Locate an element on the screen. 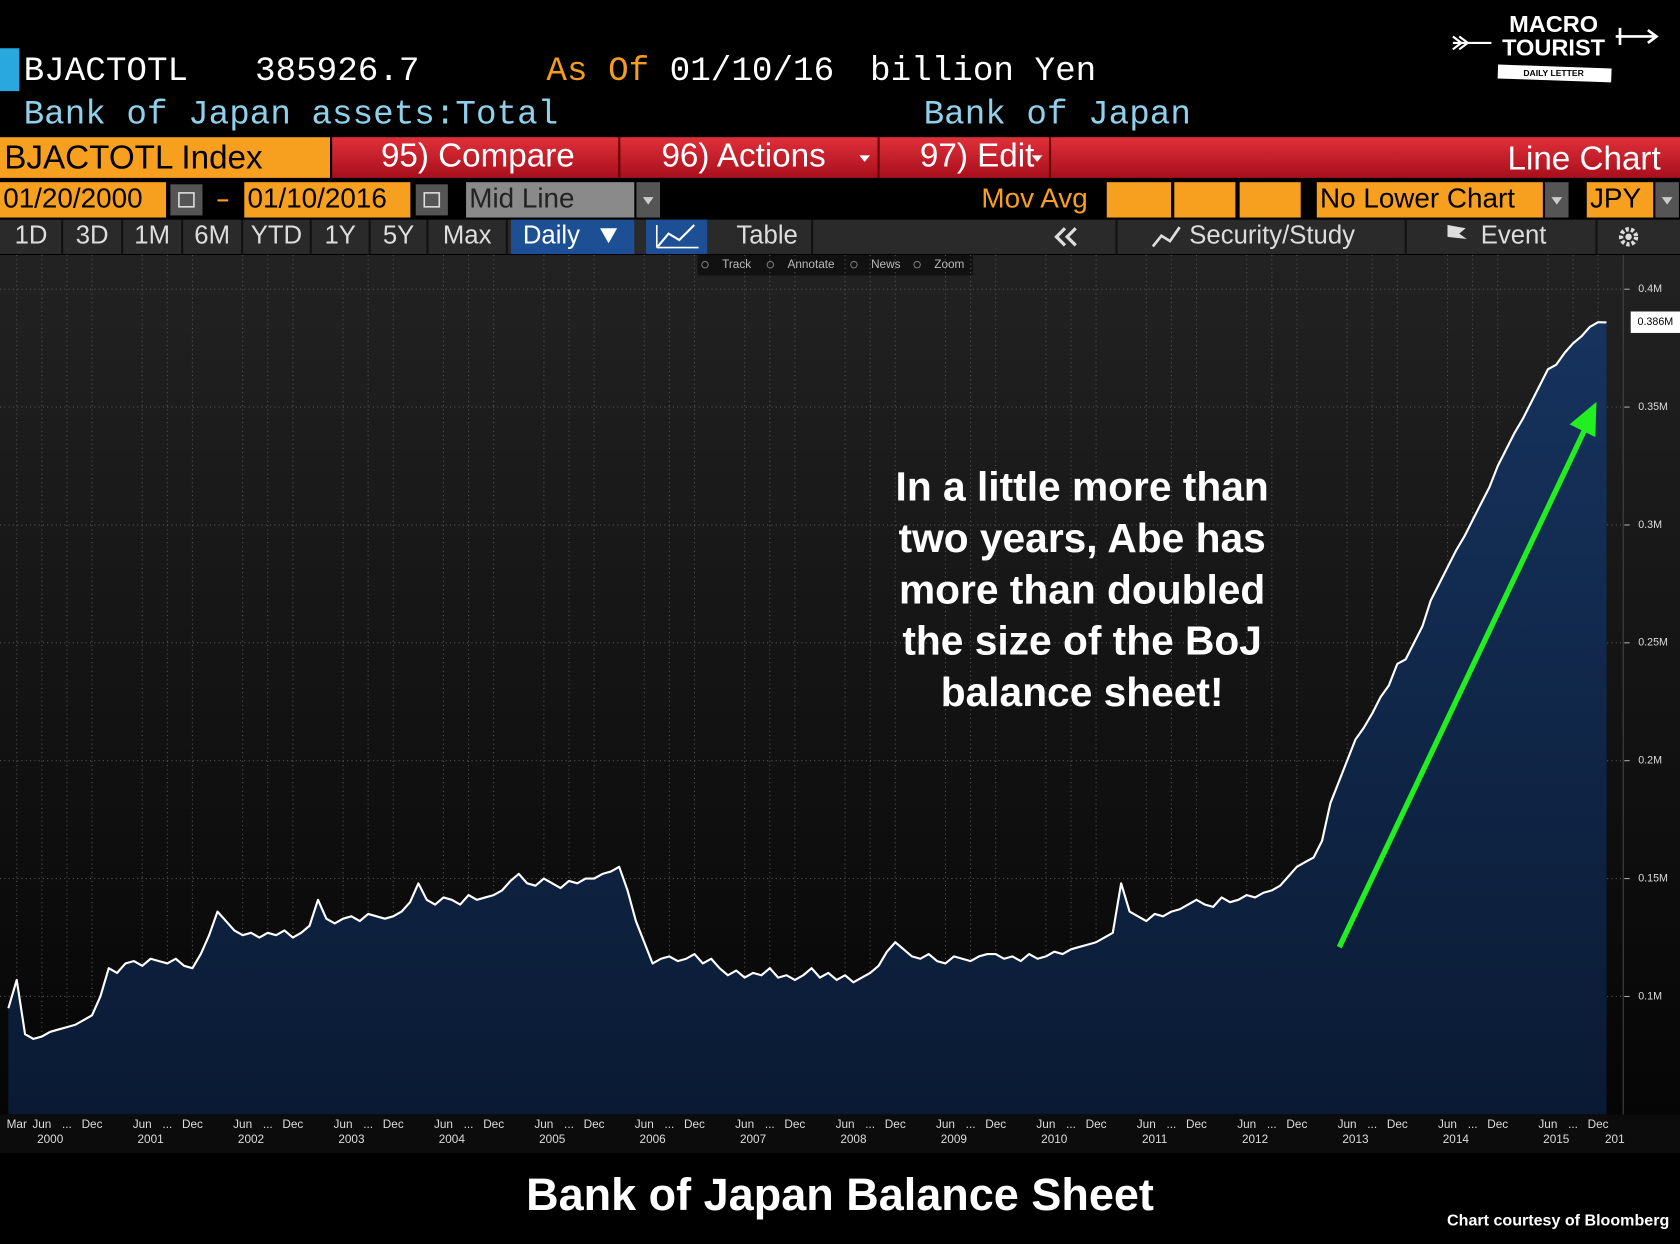  view-type: Line Chart is located at coordinates (1584, 159).